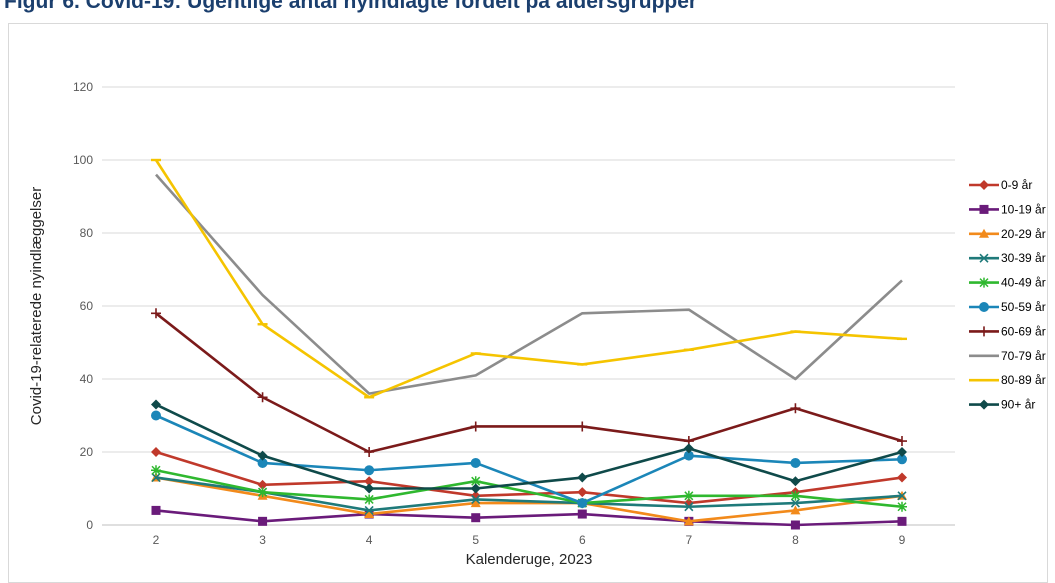  What do you see at coordinates (529, 540) in the screenshot?
I see `x-tick-labels: 2 3 4 5 6 7 8 9` at bounding box center [529, 540].